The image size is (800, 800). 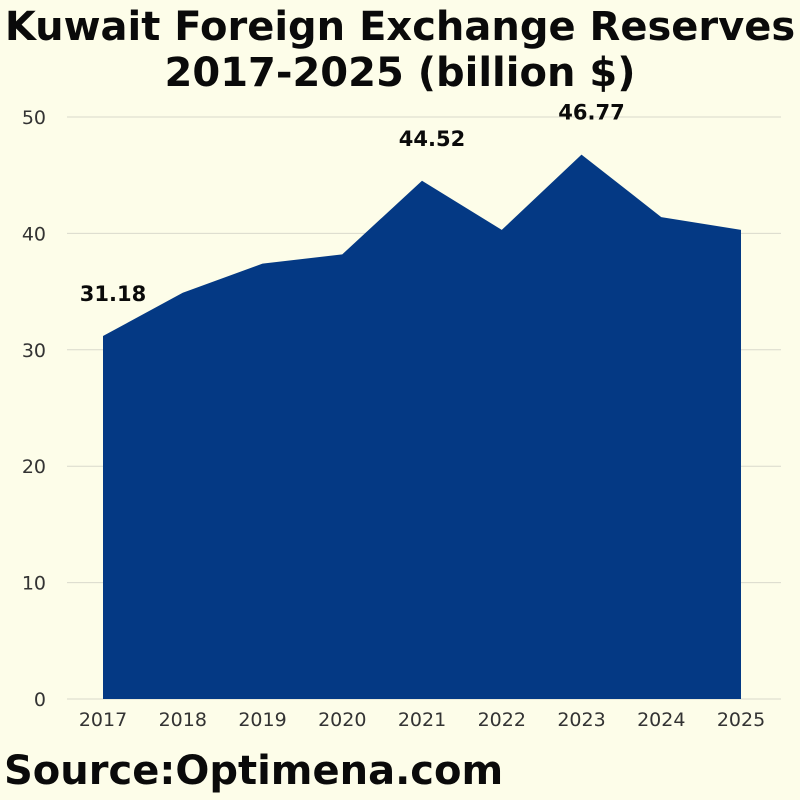 I want to click on data-label-2021: 44.52, so click(x=432, y=139).